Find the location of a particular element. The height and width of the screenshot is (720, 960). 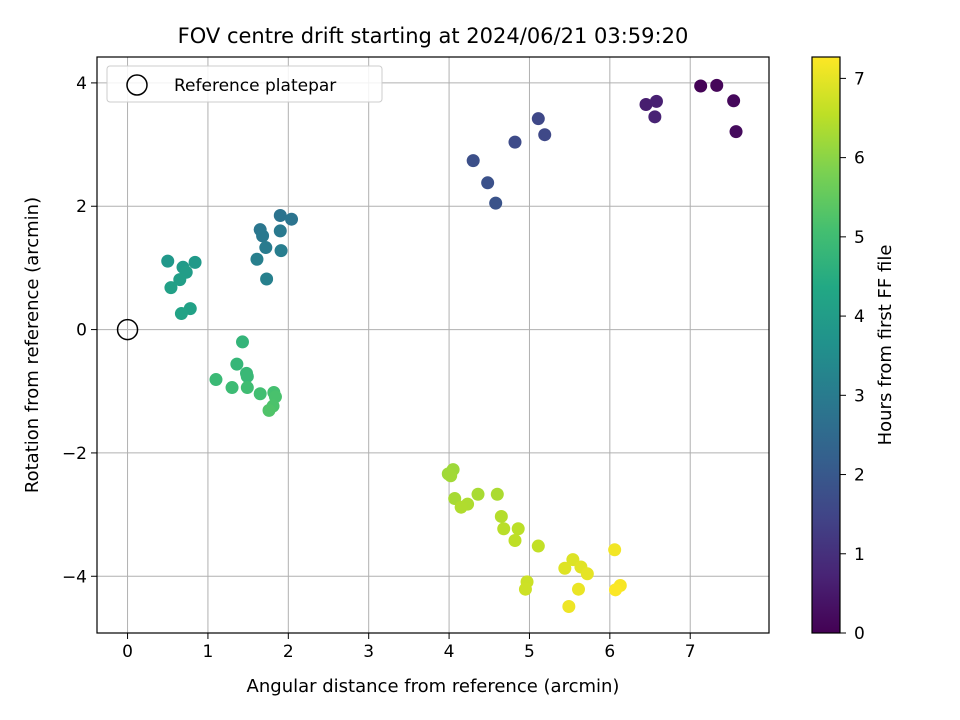

x-tick-label: 3 is located at coordinates (368, 652).